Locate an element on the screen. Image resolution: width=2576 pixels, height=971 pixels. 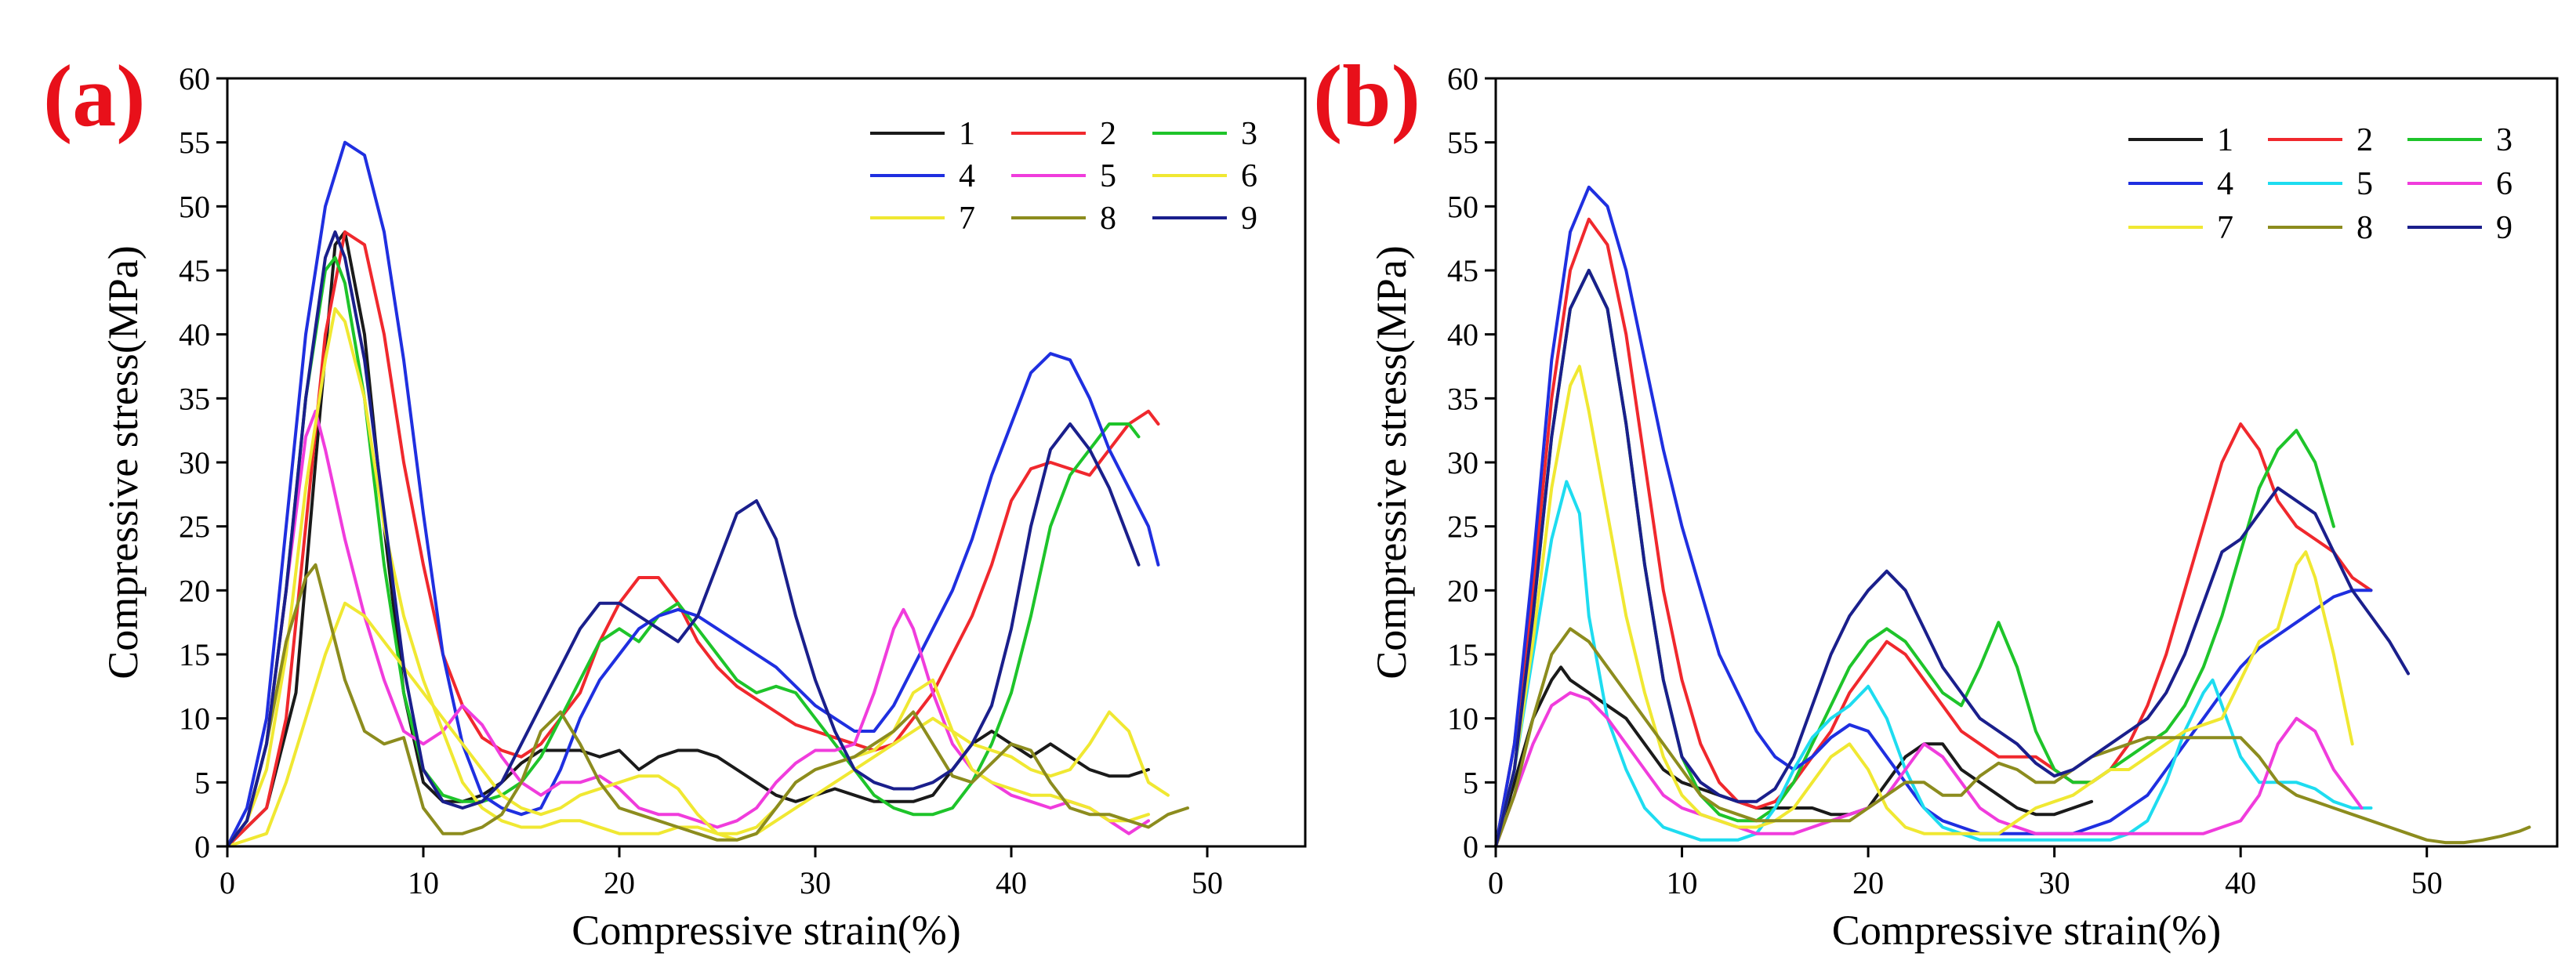
panel-label: (b) is located at coordinates (1367, 96).